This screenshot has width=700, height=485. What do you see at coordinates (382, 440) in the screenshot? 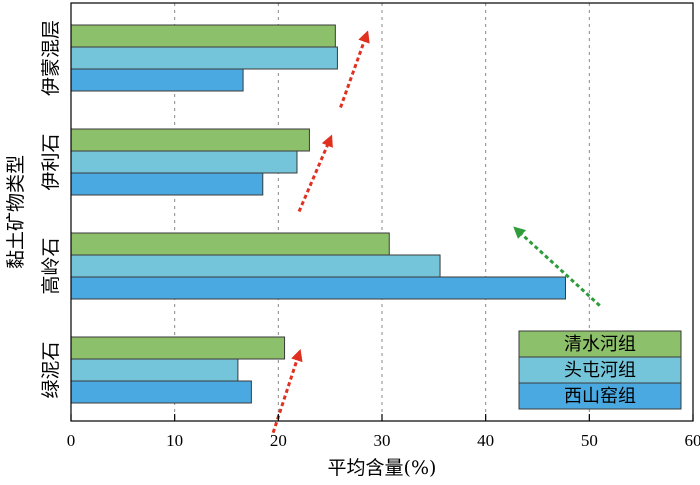
I see `x-tick-label: 30` at bounding box center [382, 440].